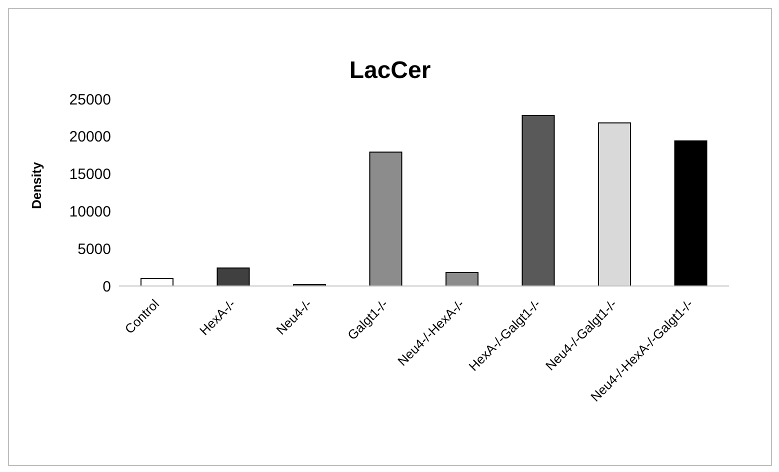 The height and width of the screenshot is (472, 779). I want to click on y-axis-title: Density, so click(36, 185).